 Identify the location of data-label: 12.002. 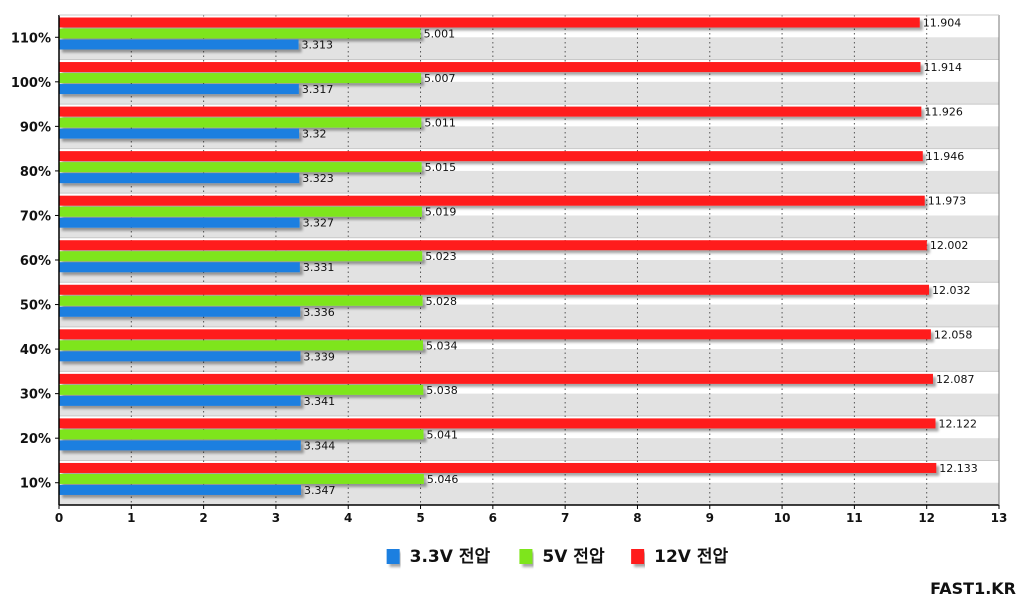
(949, 245).